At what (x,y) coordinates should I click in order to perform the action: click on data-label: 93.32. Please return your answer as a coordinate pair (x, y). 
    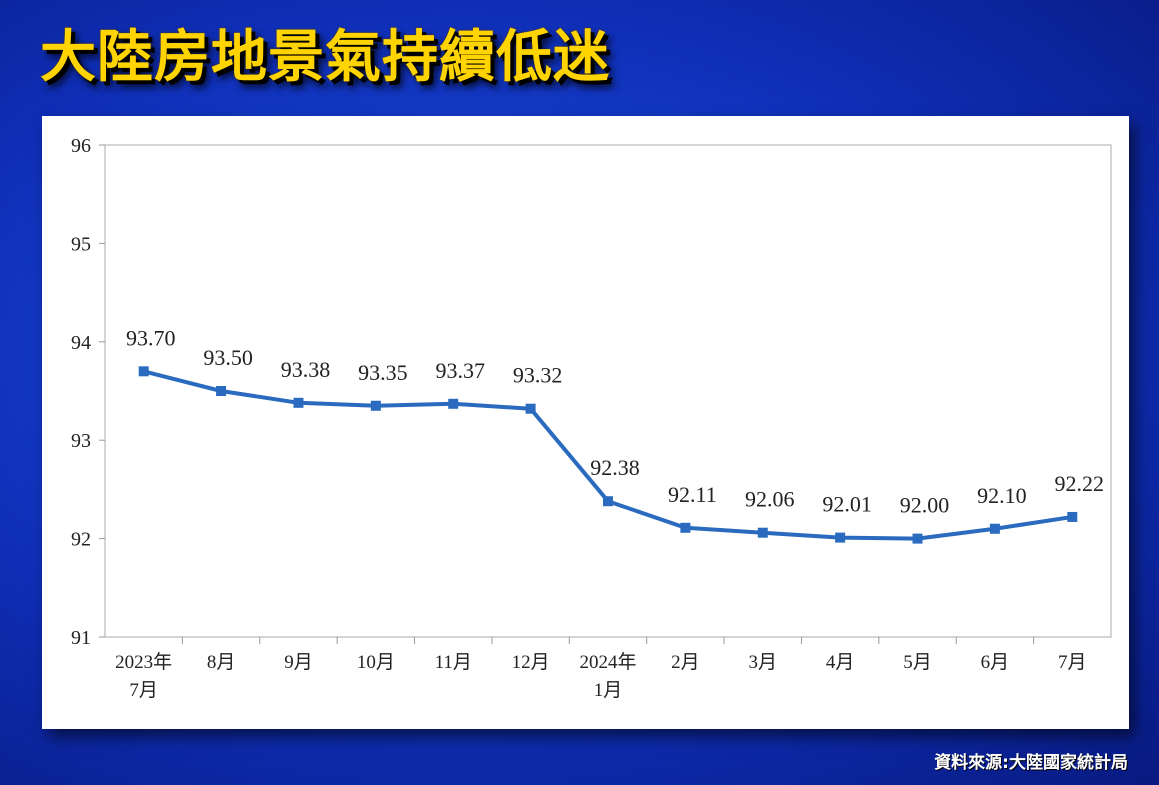
    Looking at the image, I should click on (538, 375).